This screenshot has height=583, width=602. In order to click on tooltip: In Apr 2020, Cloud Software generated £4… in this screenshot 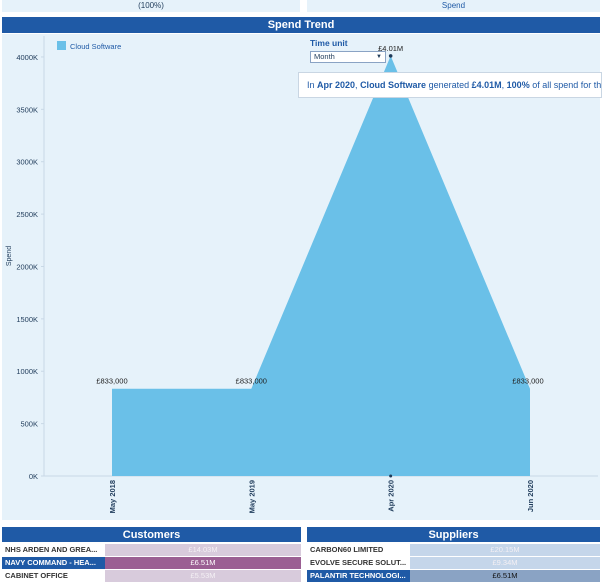, I will do `click(450, 85)`.